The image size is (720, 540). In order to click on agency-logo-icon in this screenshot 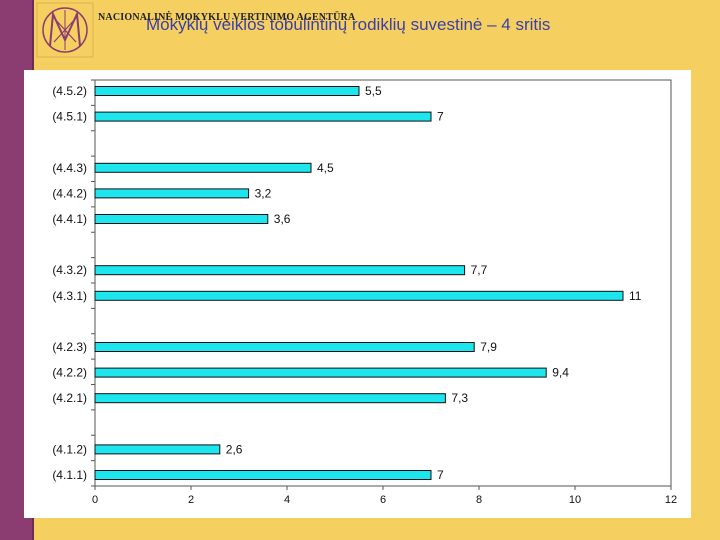, I will do `click(65, 30)`.